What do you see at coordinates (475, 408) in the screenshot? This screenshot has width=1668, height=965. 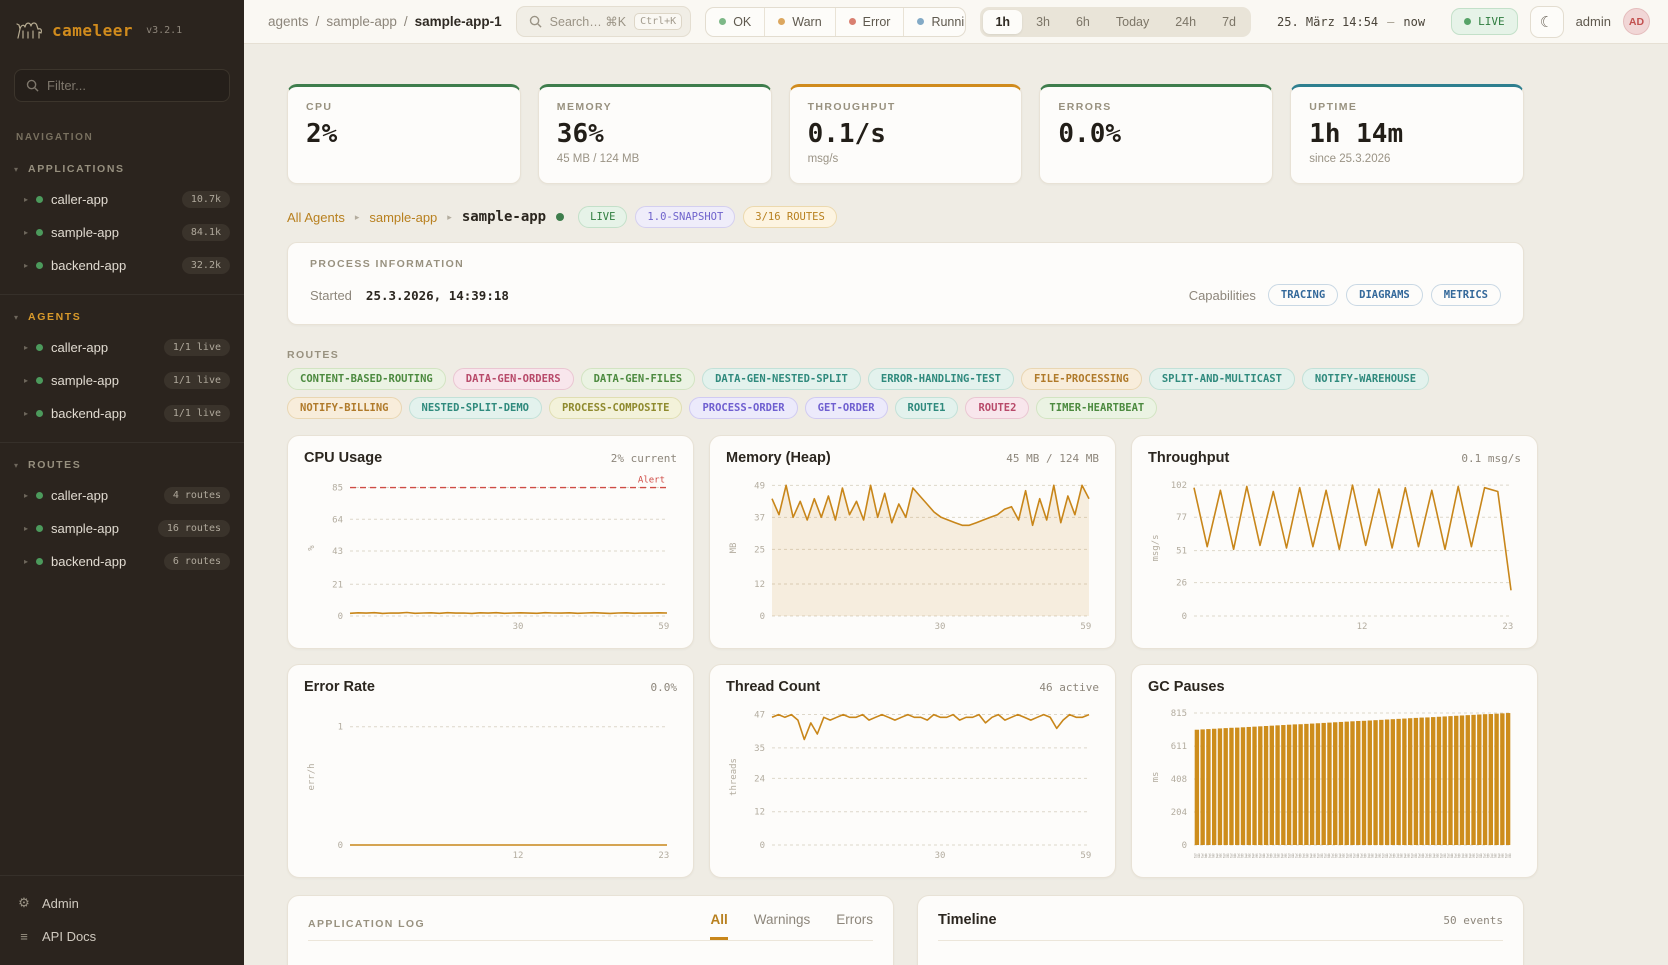 I see `route-chip-nested-split-demo: NESTED-SPLIT-DEMO` at bounding box center [475, 408].